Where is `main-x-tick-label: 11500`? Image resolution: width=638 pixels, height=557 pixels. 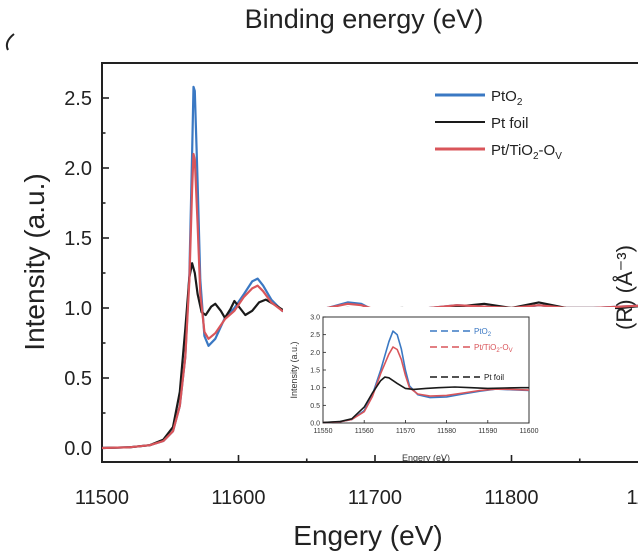 main-x-tick-label: 11500 is located at coordinates (102, 498).